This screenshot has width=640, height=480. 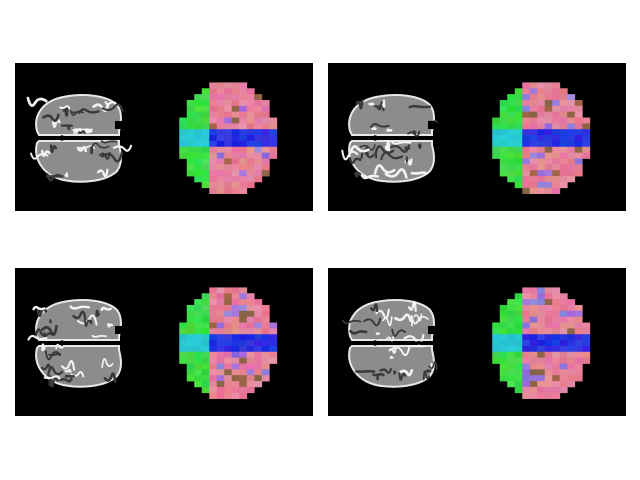 I want to click on brain-panel-top-left, so click(x=164, y=137).